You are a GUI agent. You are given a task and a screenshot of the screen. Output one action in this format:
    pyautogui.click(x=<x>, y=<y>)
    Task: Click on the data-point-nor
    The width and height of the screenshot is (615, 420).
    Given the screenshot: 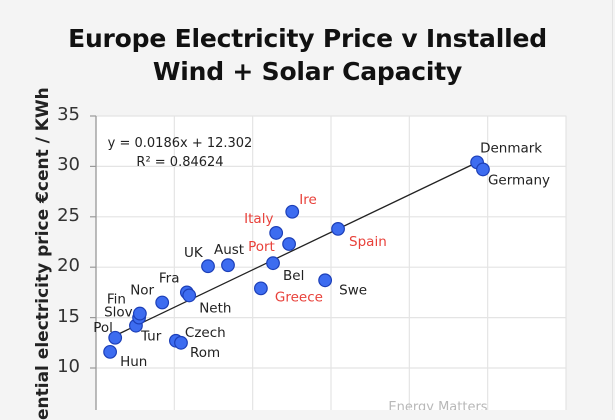 What is the action you would take?
    pyautogui.click(x=162, y=302)
    